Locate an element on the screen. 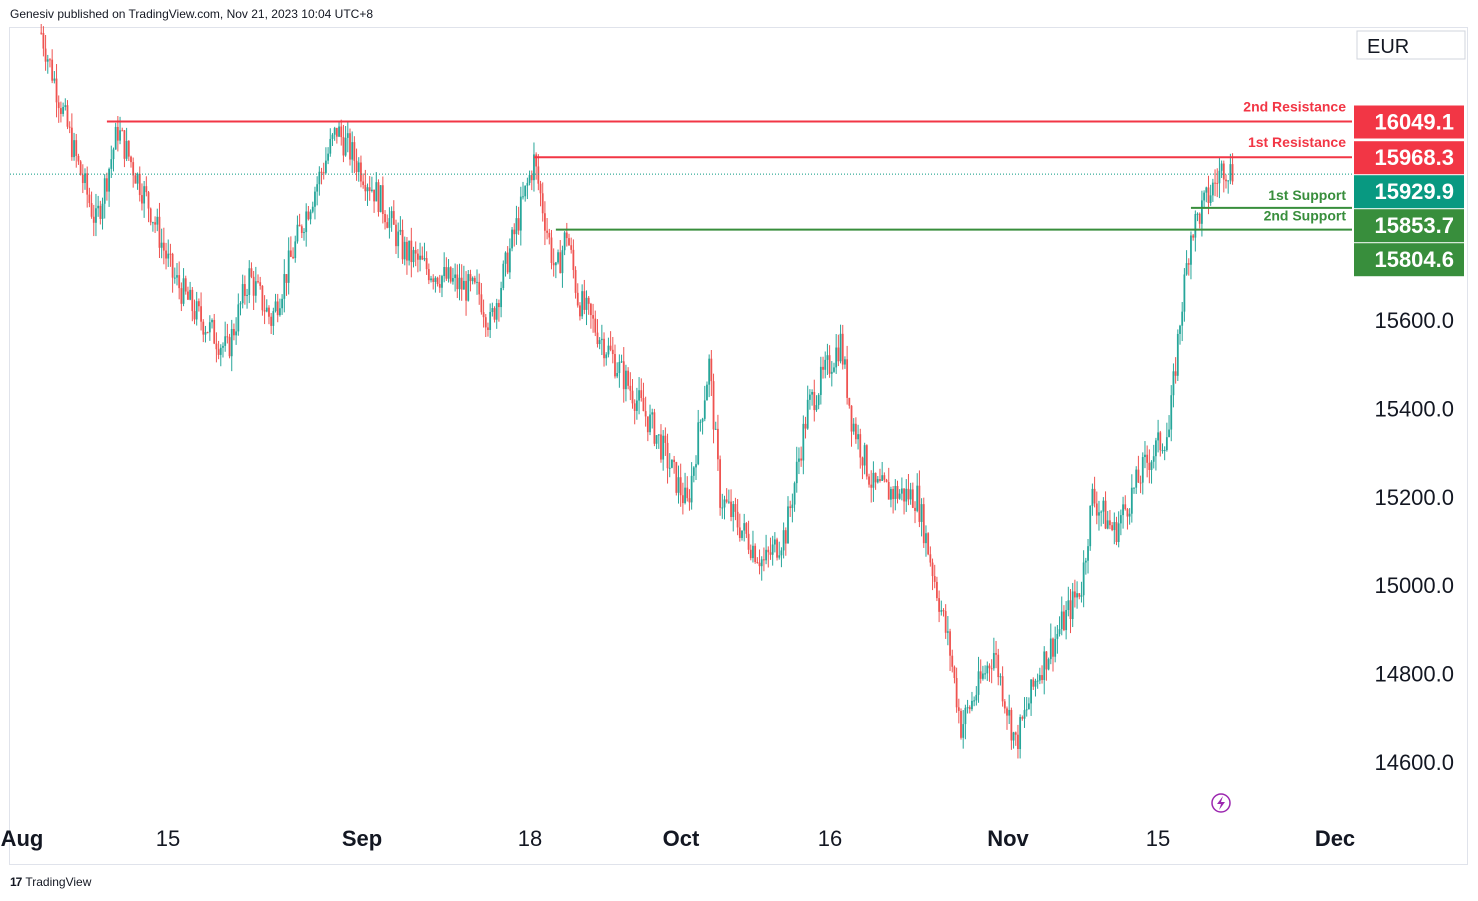 This screenshot has height=901, width=1478. y-tick-label: 14600.0 is located at coordinates (1414, 762).